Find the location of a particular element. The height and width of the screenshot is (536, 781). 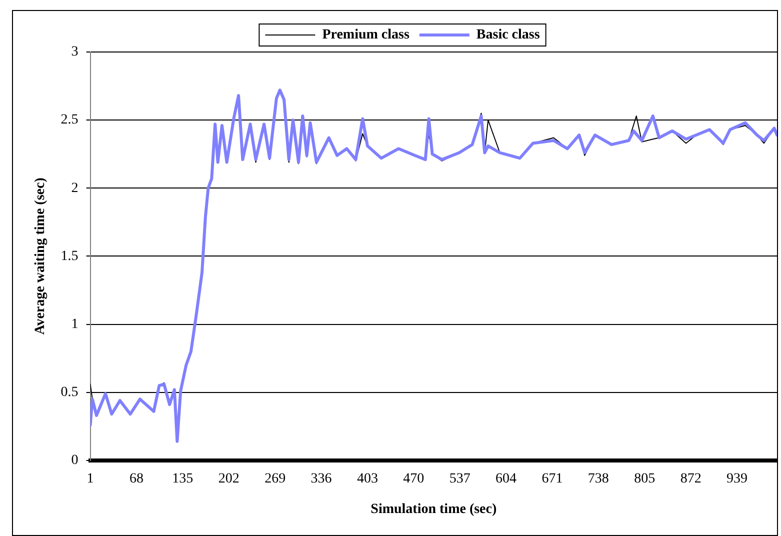

x-axis-title: Simulation time (sec) is located at coordinates (433, 510).